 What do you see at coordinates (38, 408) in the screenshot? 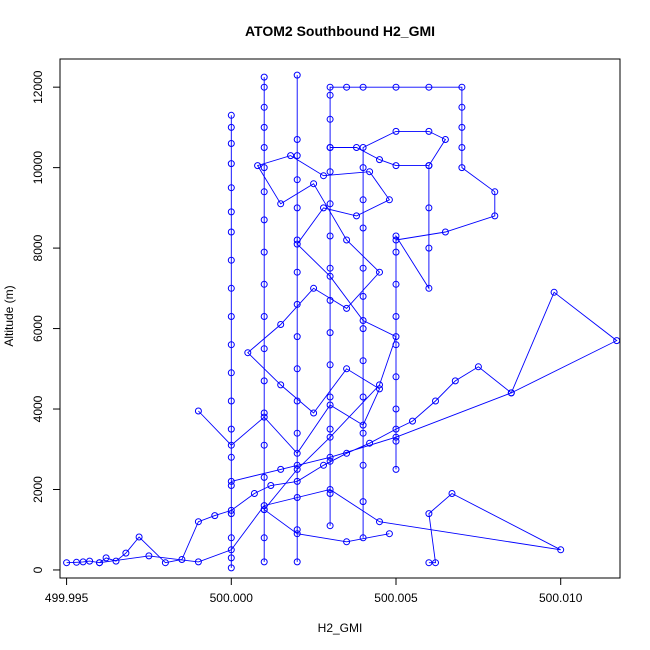
I see `y-tick-label: 4000` at bounding box center [38, 408].